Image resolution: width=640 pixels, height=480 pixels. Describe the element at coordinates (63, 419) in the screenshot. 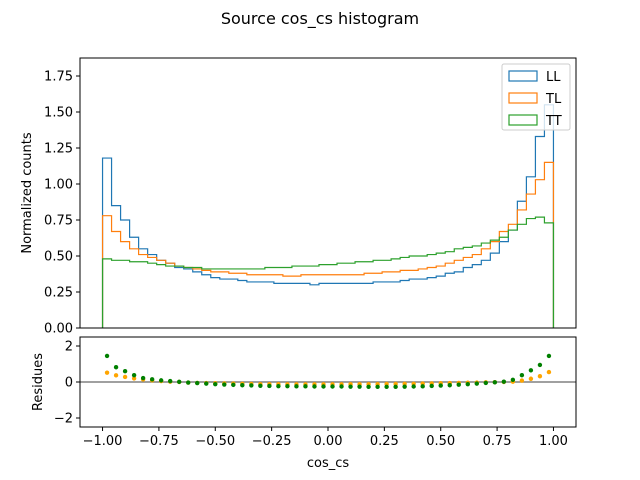

I see `residues-y-tick-label: −2` at that location.